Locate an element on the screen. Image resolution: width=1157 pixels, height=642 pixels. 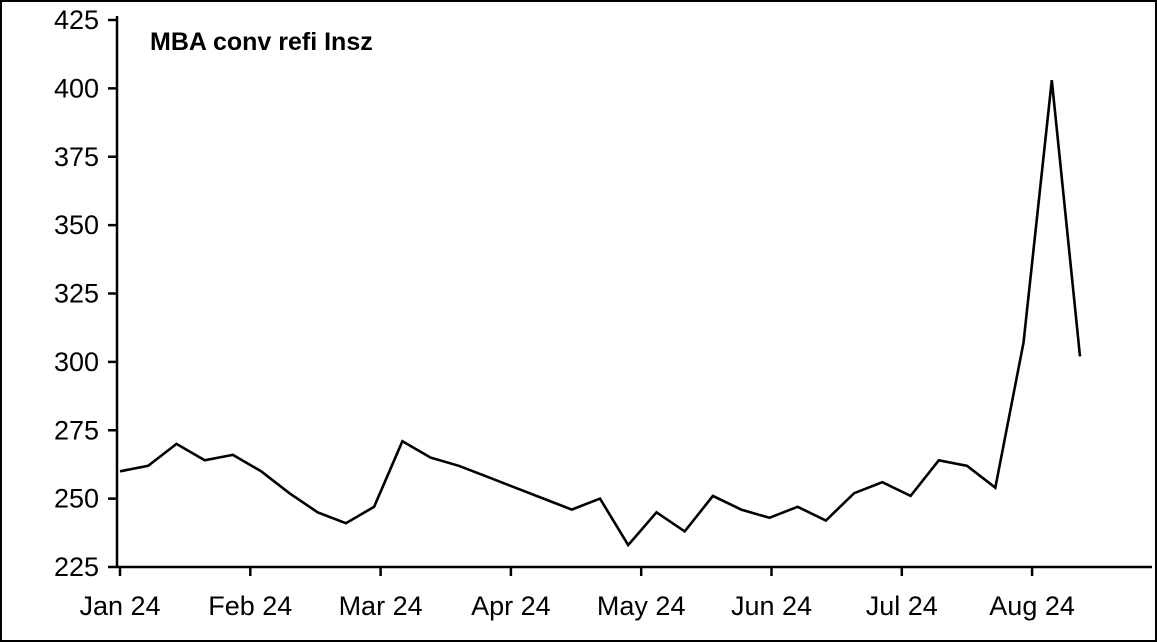
x-tick-label: Jun 24 is located at coordinates (771, 606).